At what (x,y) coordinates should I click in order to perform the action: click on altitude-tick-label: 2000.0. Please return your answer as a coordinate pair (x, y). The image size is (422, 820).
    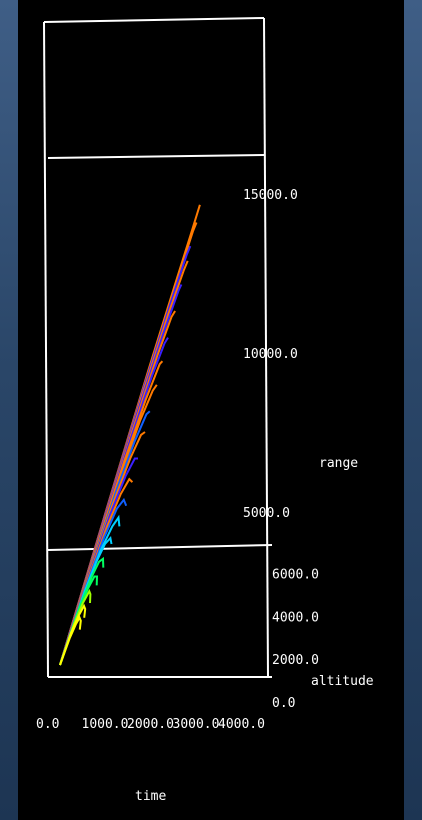
    Looking at the image, I should click on (295, 660).